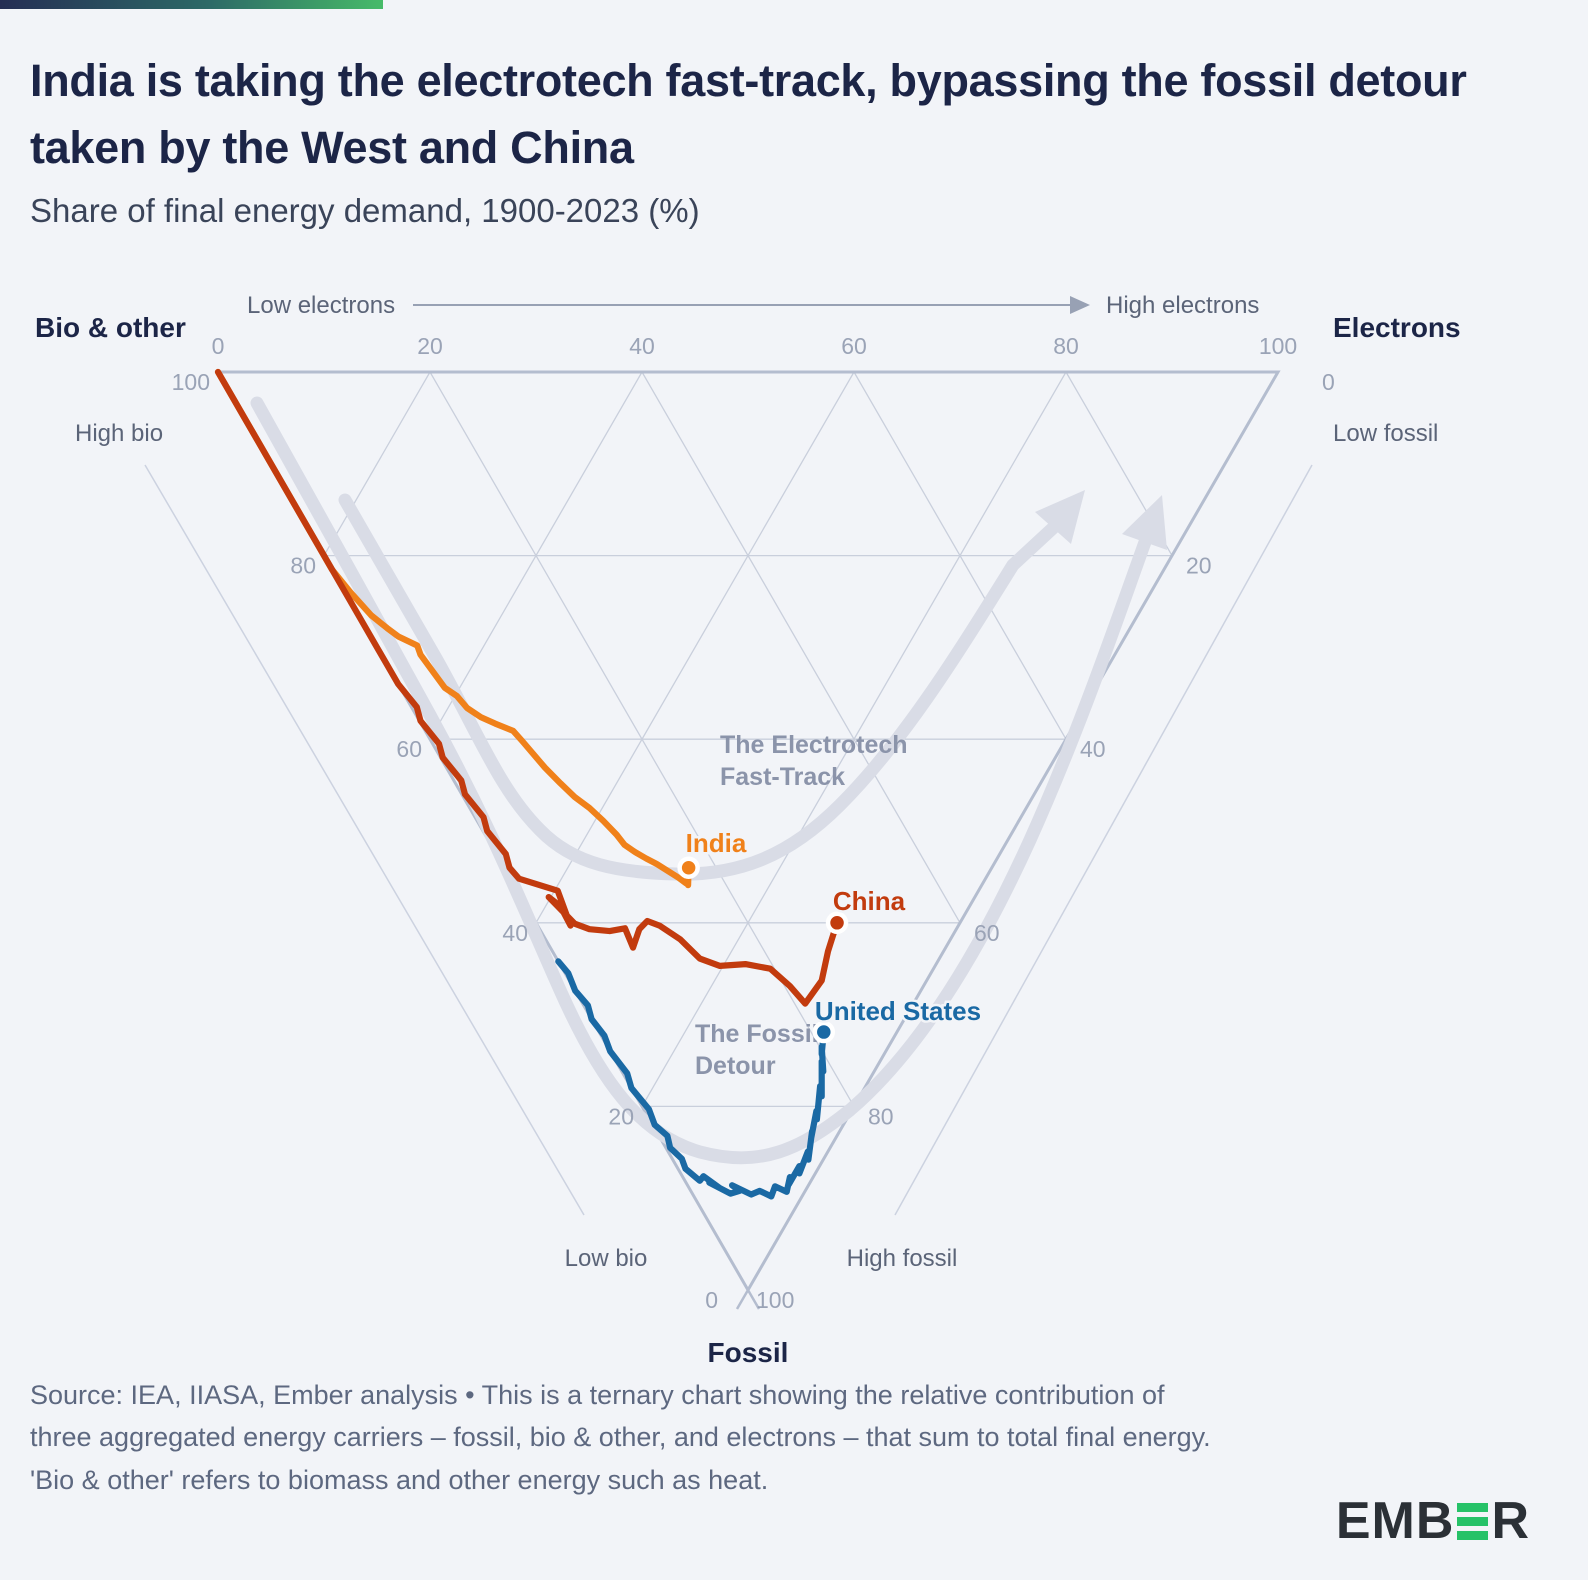 Image resolution: width=1588 pixels, height=1580 pixels. Describe the element at coordinates (748, 1352) in the screenshot. I see `fossil-axis-title: Fossil` at that location.